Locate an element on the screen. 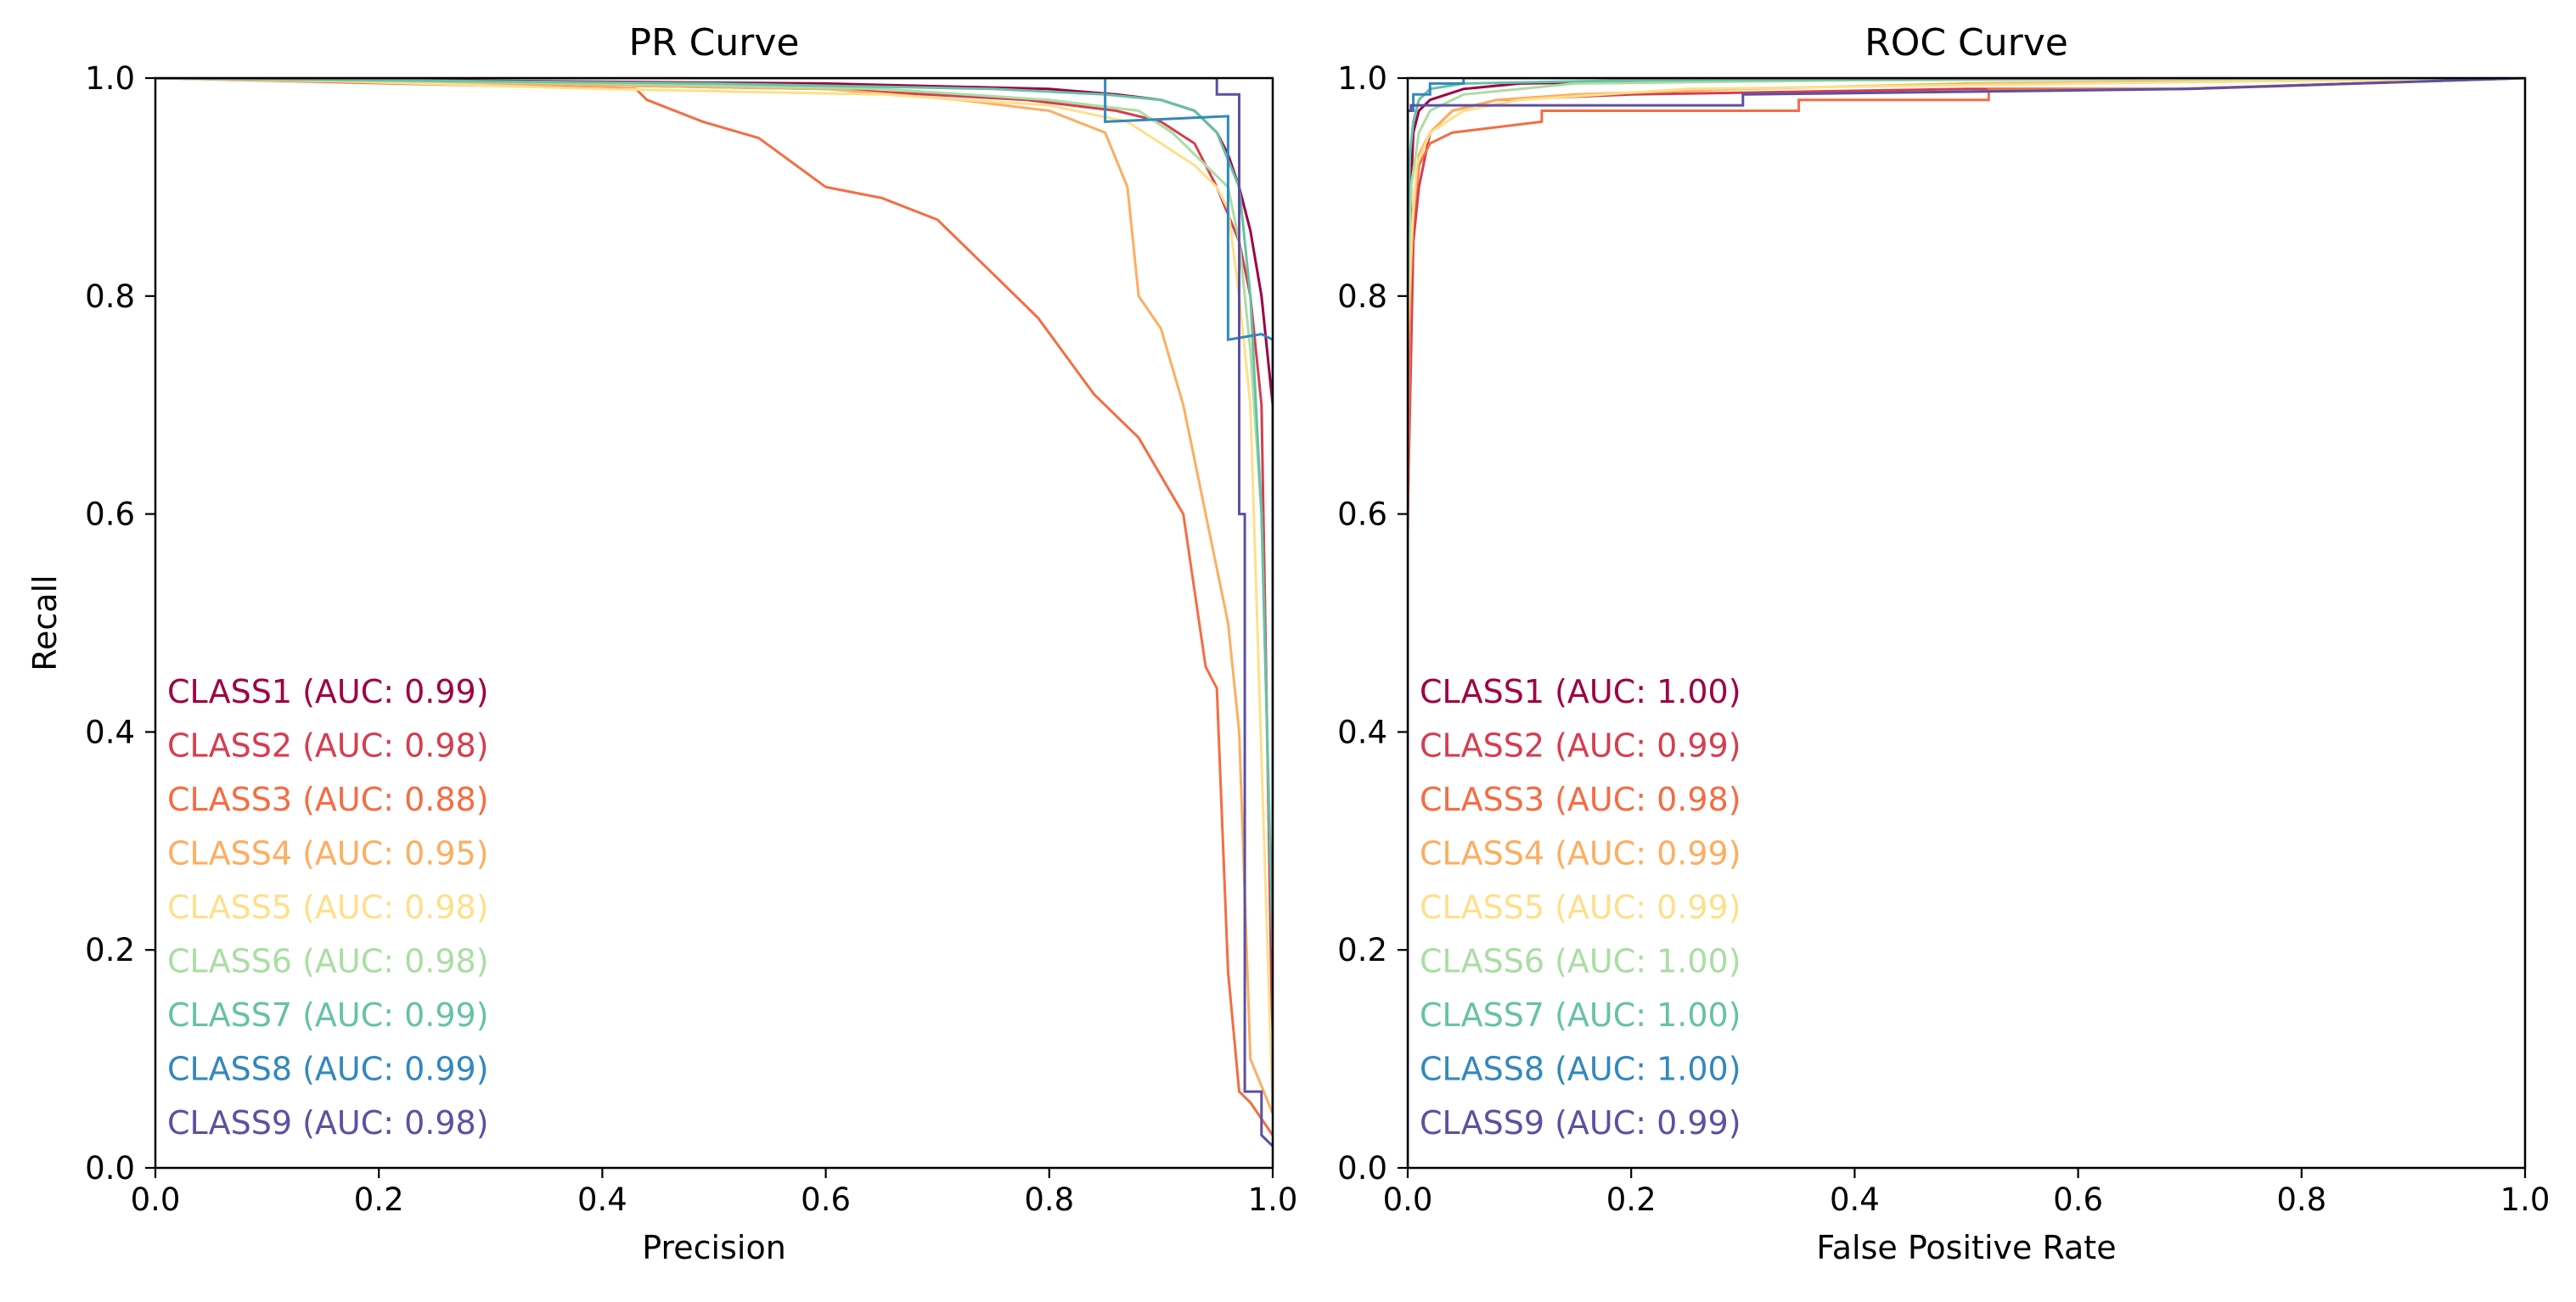 This screenshot has height=1302, width=2576. pr-legend-label-class7: CLASS7 (AUC: 0.99) is located at coordinates (328, 1015).